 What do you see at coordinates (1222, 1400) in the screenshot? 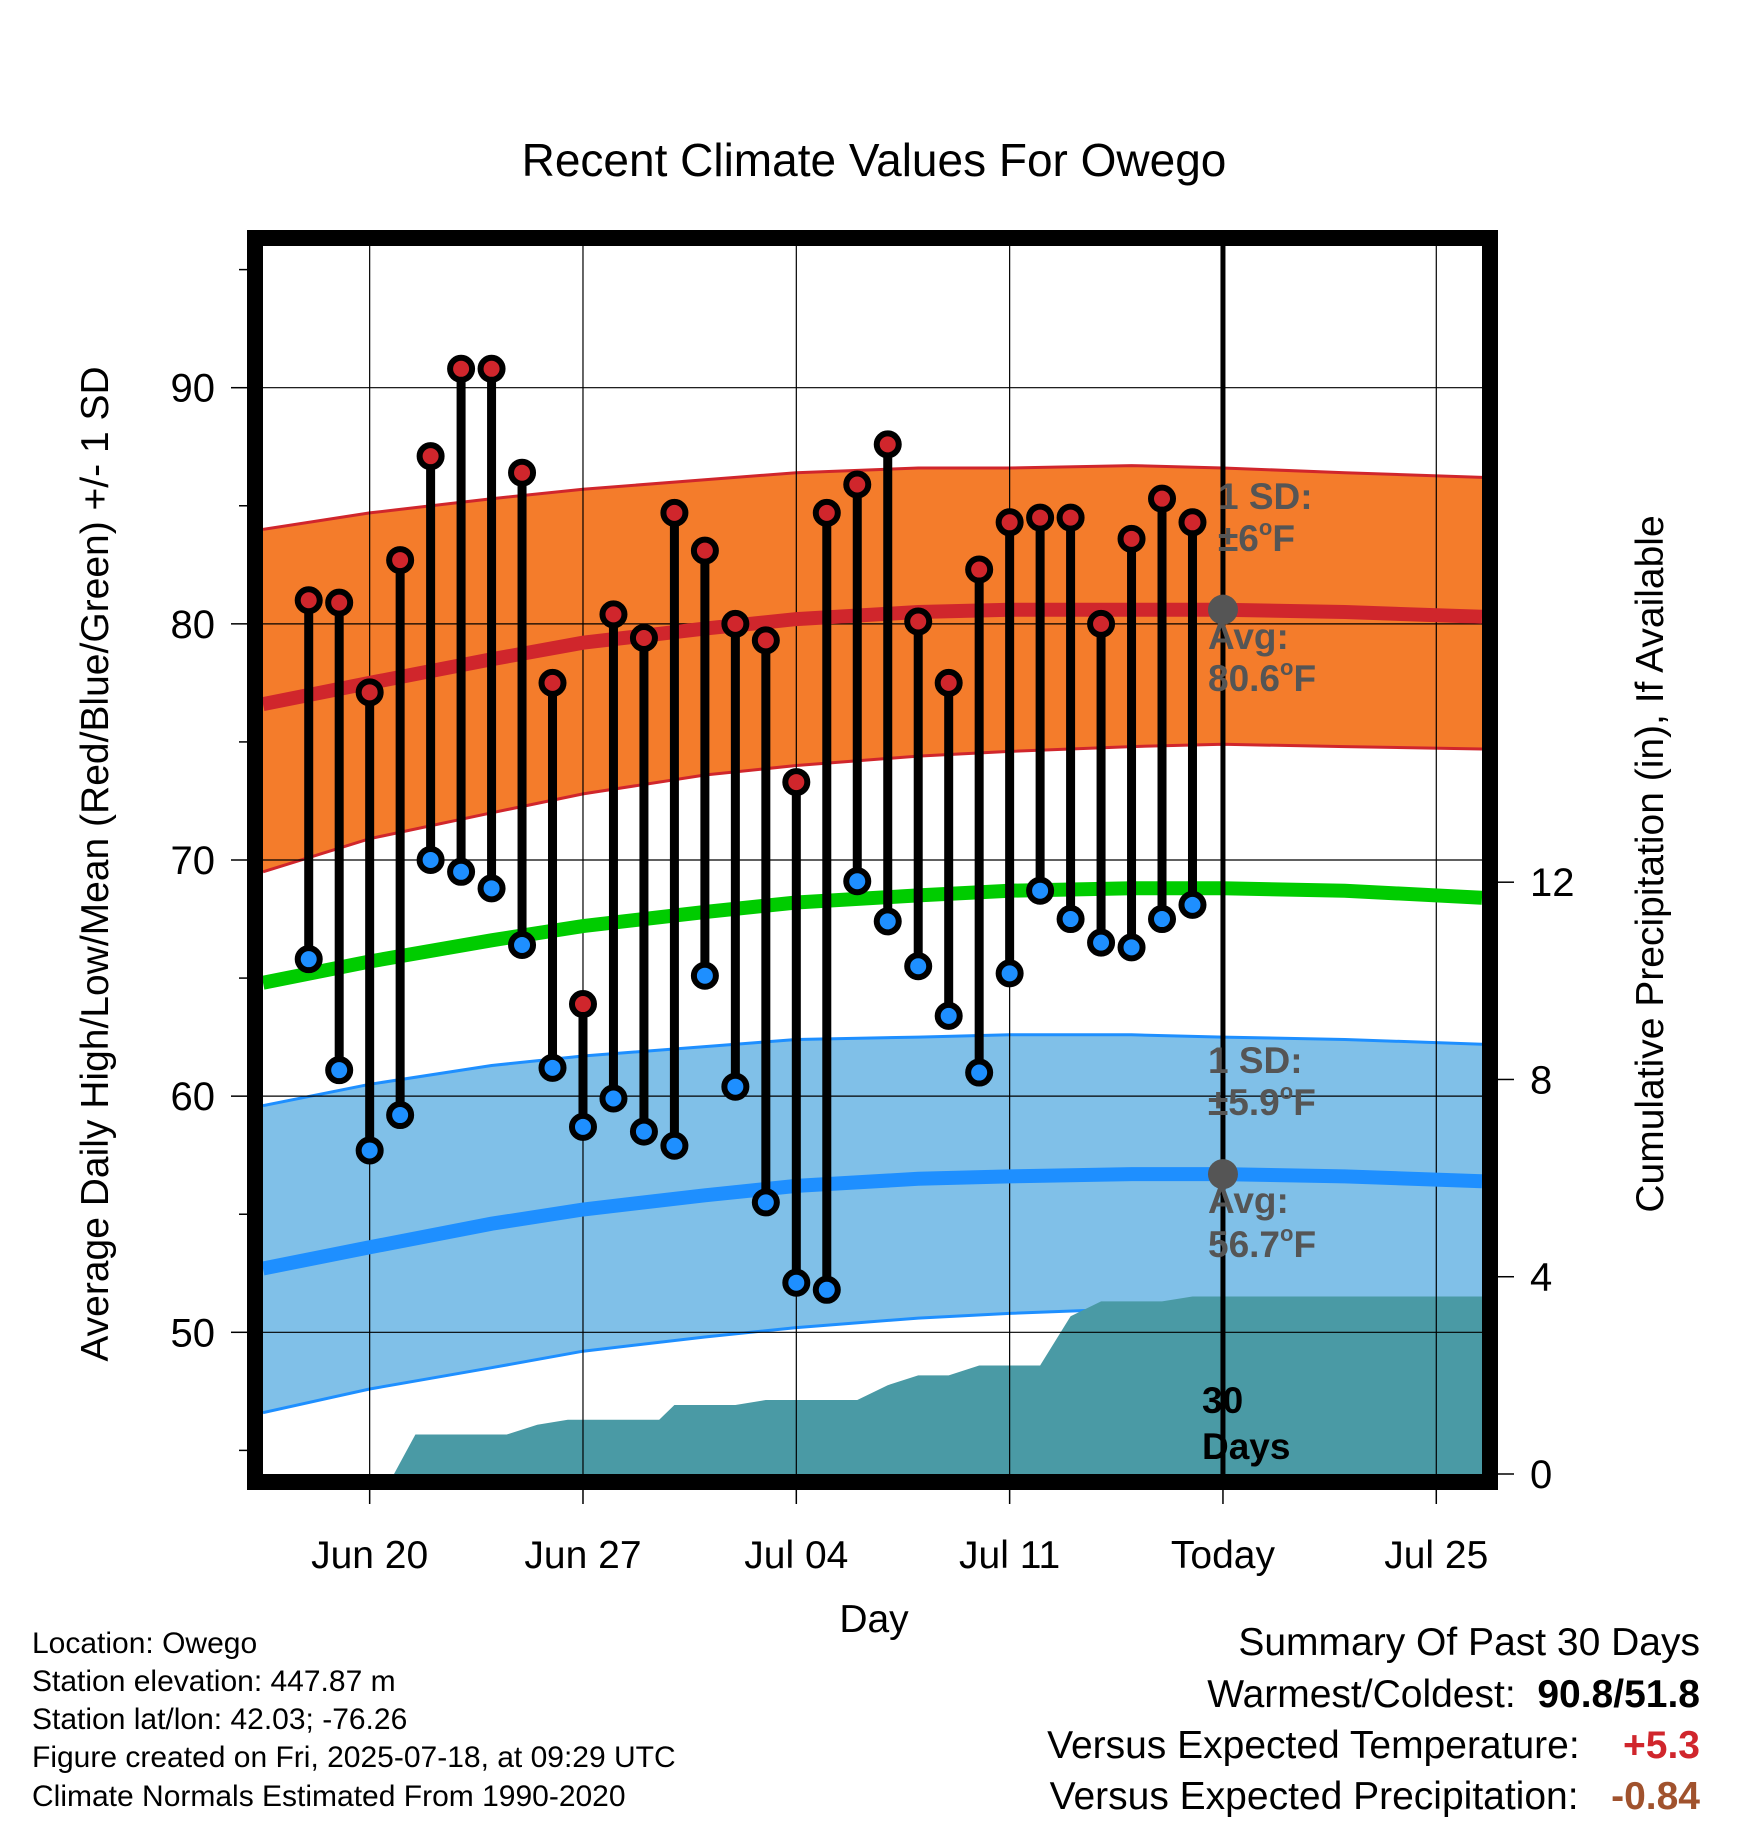
I see `days-count: 30` at bounding box center [1222, 1400].